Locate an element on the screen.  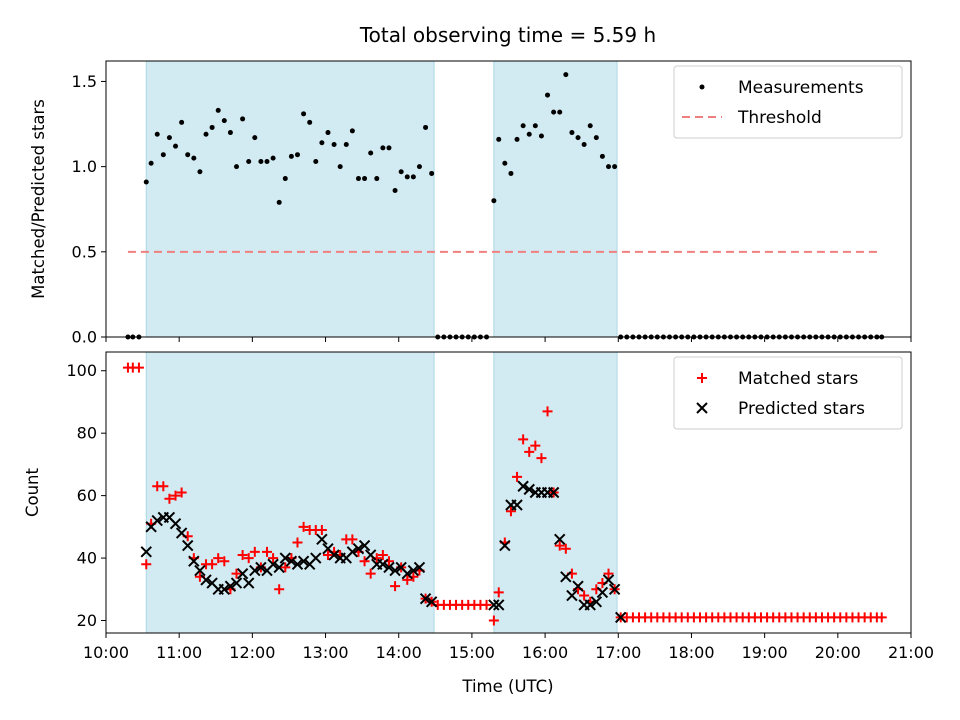
x-tick-label: 12:00 is located at coordinates (252, 652).